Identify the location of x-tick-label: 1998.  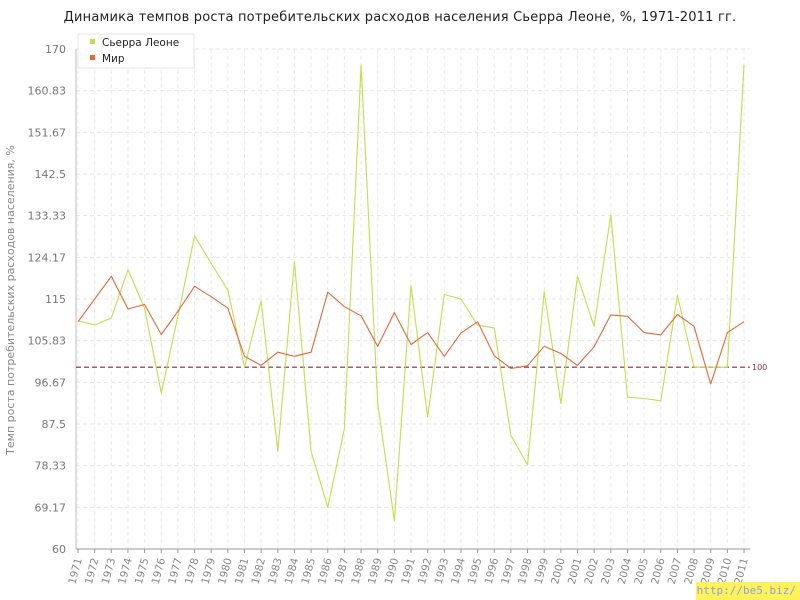
(525, 571).